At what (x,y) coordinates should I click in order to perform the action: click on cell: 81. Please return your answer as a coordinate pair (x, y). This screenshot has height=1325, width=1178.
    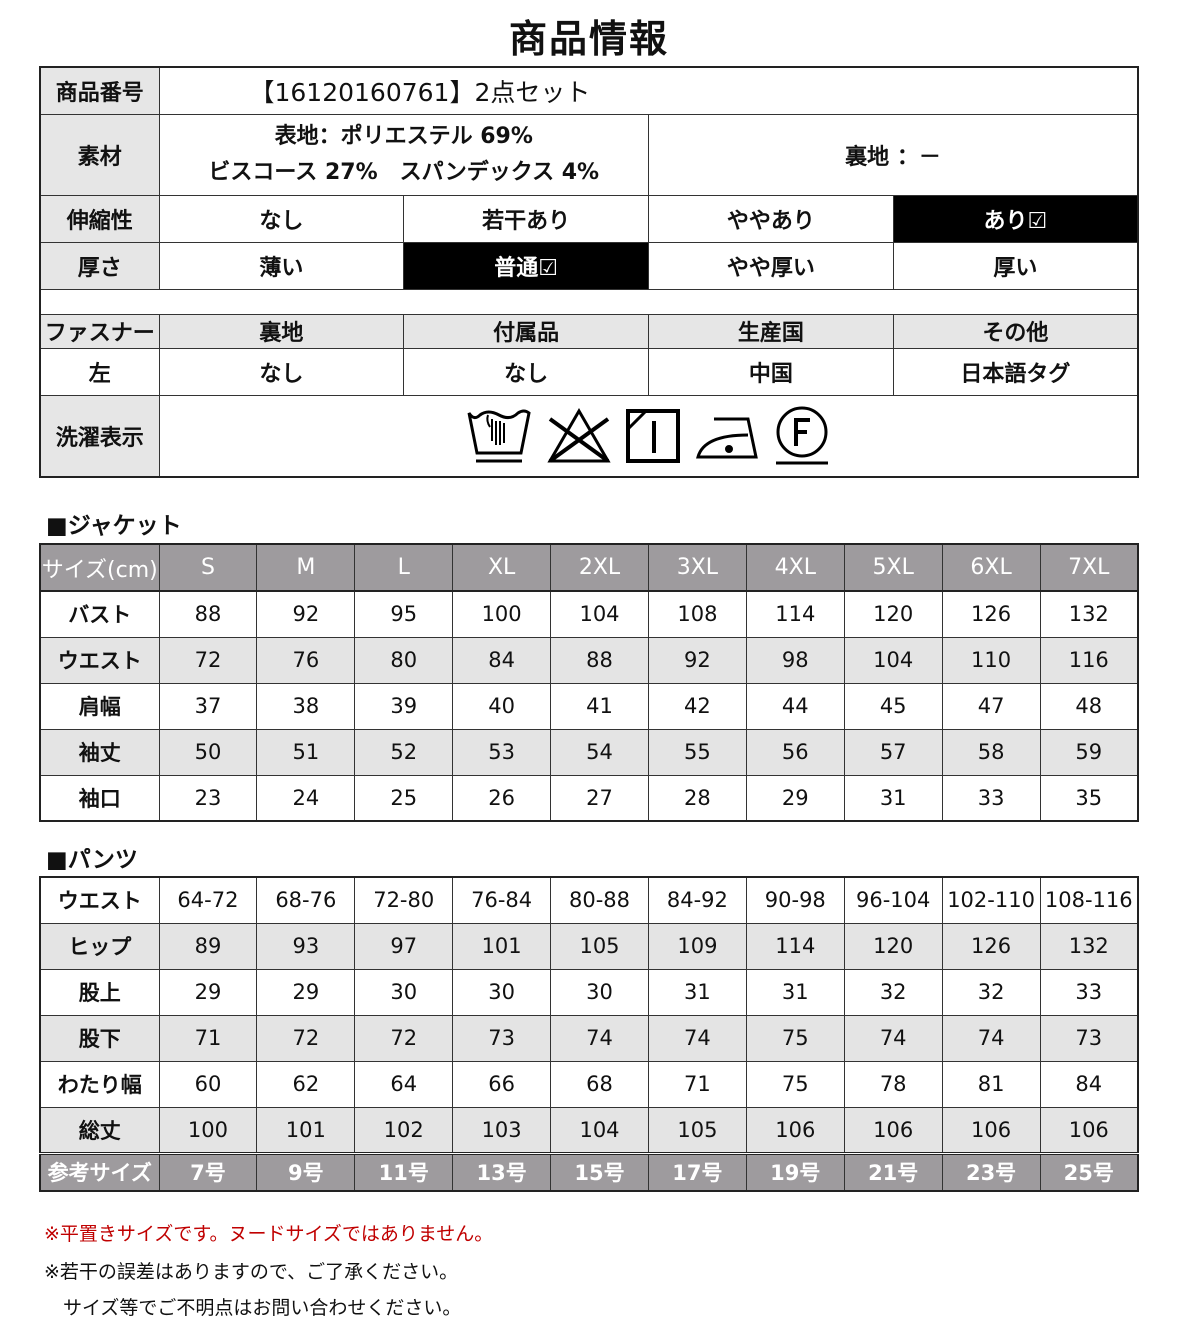
    Looking at the image, I should click on (991, 1084).